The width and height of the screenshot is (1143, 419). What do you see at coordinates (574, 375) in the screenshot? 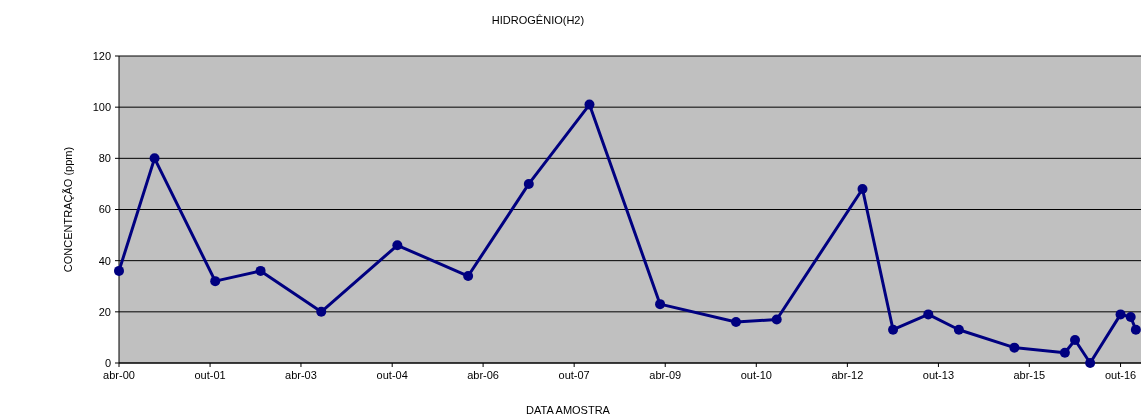
I see `x-tick-label: out-07` at bounding box center [574, 375].